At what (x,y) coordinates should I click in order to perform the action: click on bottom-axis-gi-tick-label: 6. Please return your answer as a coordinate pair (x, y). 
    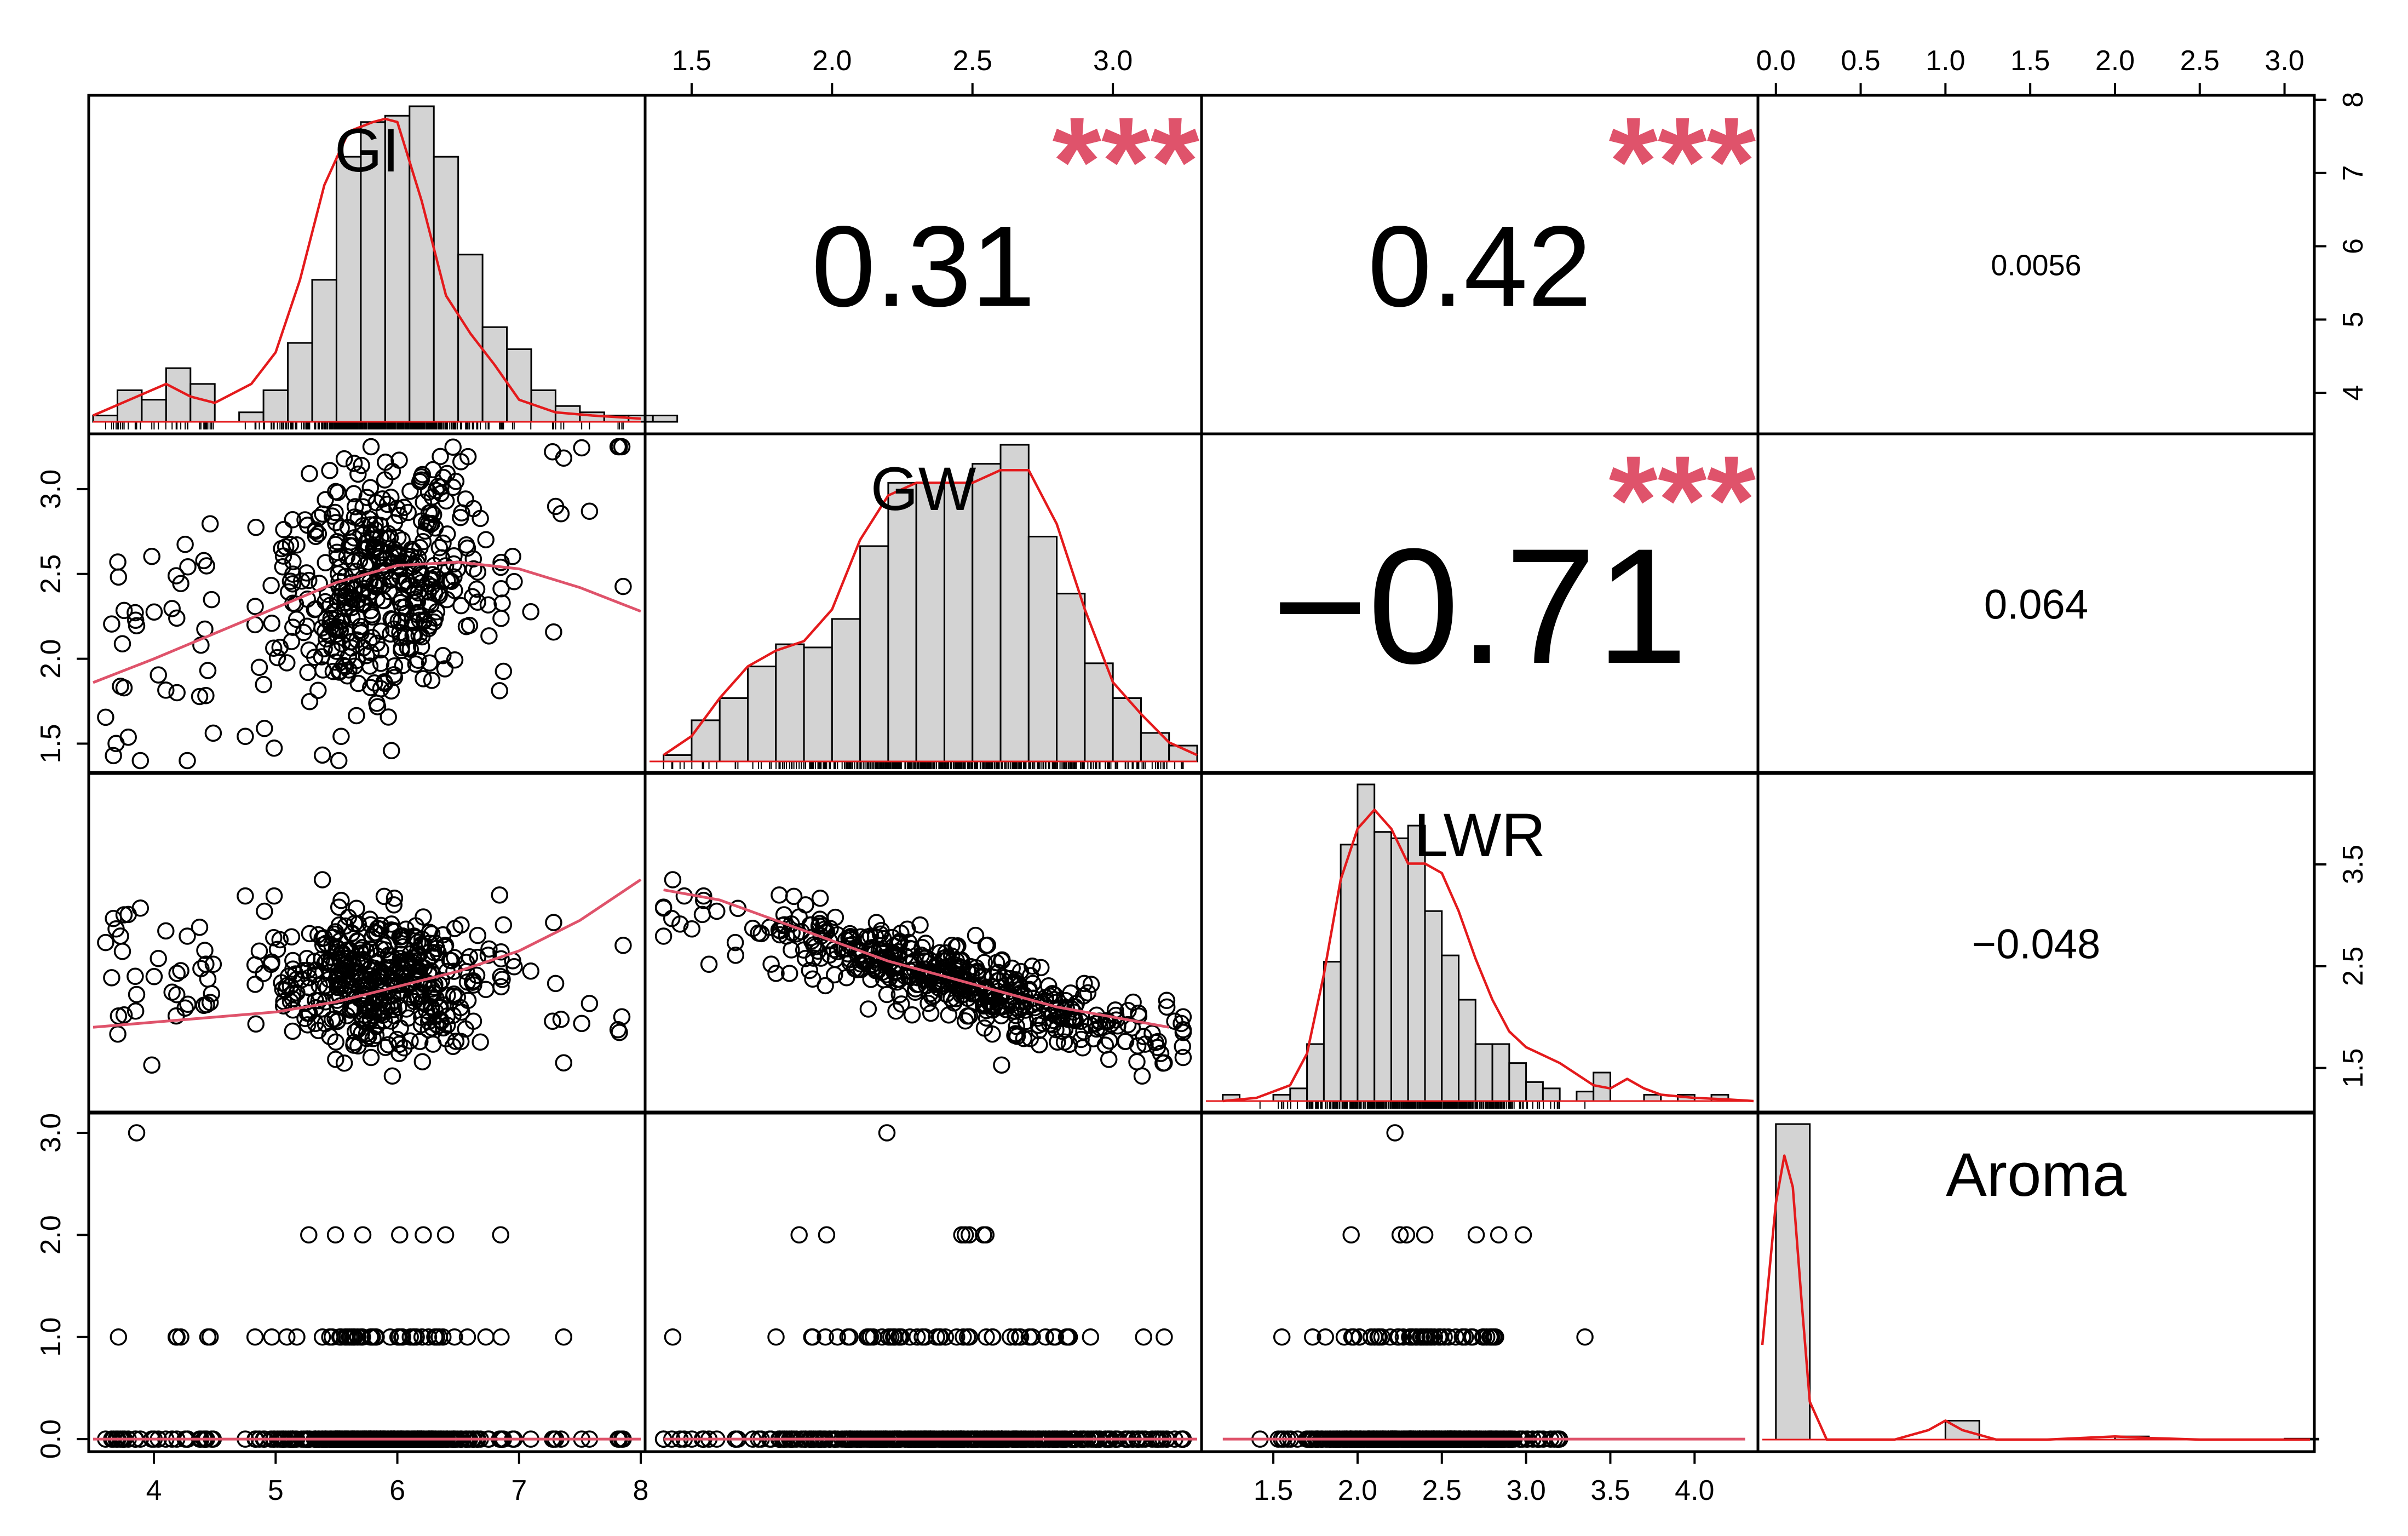
    Looking at the image, I should click on (397, 1490).